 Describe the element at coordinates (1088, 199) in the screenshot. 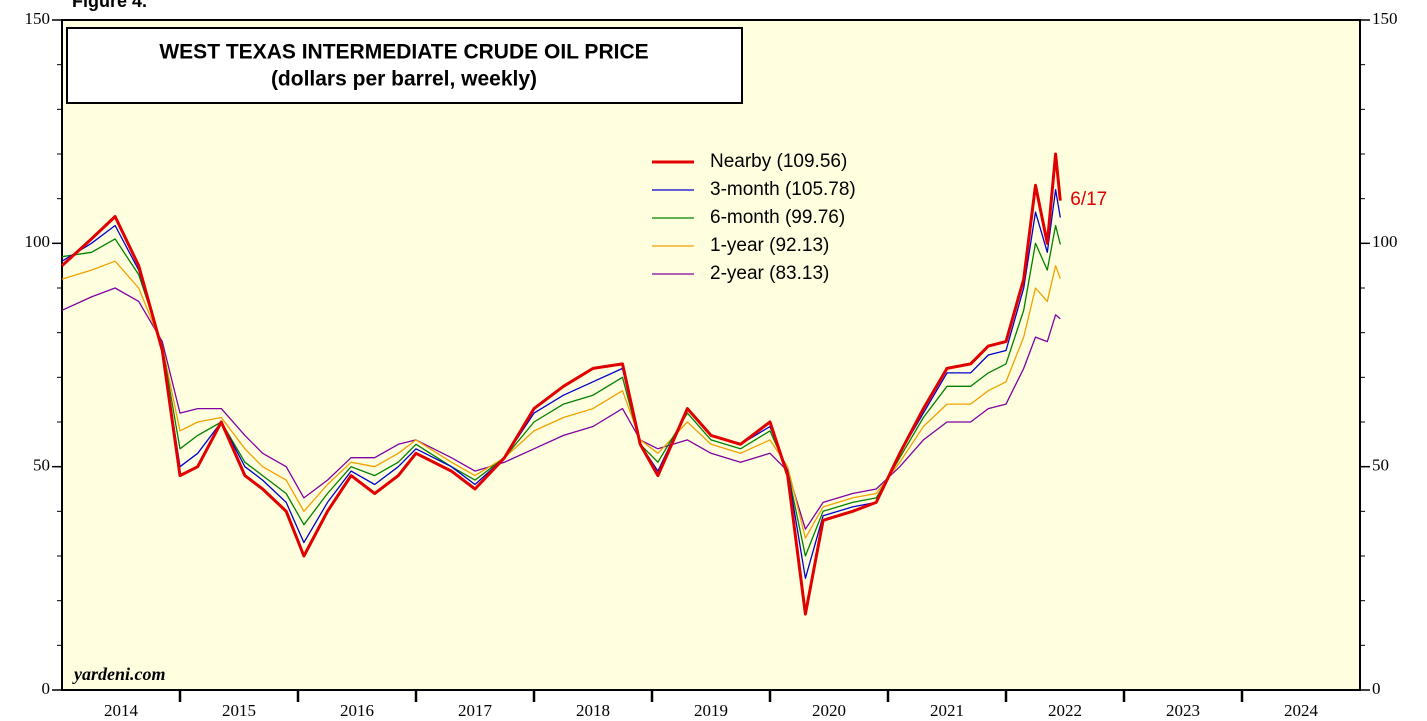

I see `annotation: 6/17` at that location.